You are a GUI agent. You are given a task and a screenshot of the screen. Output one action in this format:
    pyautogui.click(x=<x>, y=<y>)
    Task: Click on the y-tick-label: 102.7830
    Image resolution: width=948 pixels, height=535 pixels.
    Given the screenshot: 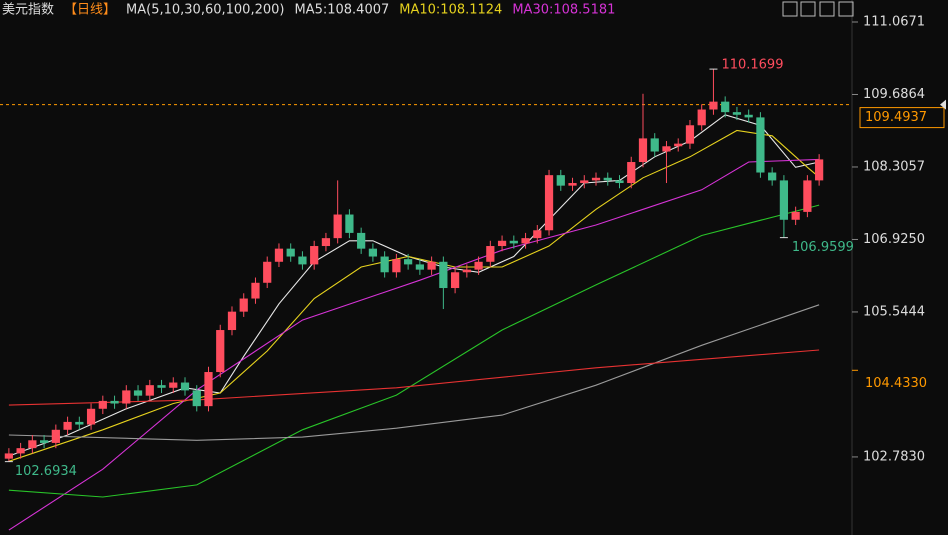 What is the action you would take?
    pyautogui.click(x=894, y=456)
    